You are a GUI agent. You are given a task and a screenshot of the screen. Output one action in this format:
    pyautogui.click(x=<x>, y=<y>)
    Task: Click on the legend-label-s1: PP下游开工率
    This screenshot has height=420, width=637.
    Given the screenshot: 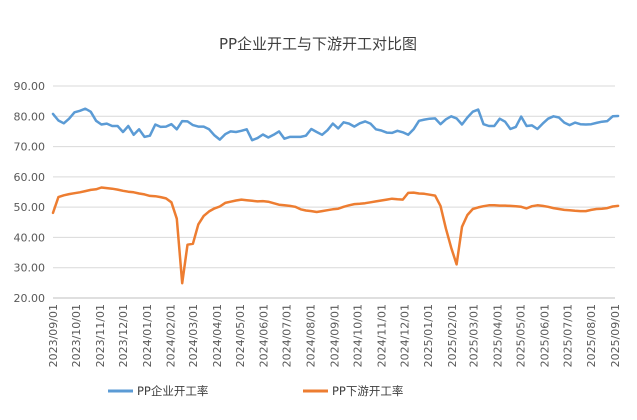 What is the action you would take?
    pyautogui.click(x=367, y=391)
    